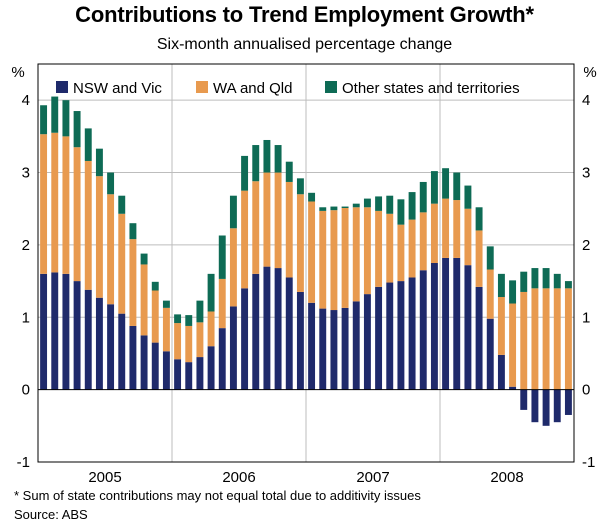  Describe the element at coordinates (506, 477) in the screenshot. I see `x-tick-label: 2008` at that location.